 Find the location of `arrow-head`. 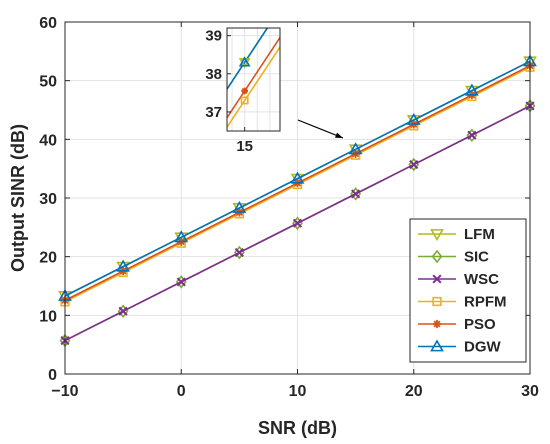

arrow-head is located at coordinates (339, 135).